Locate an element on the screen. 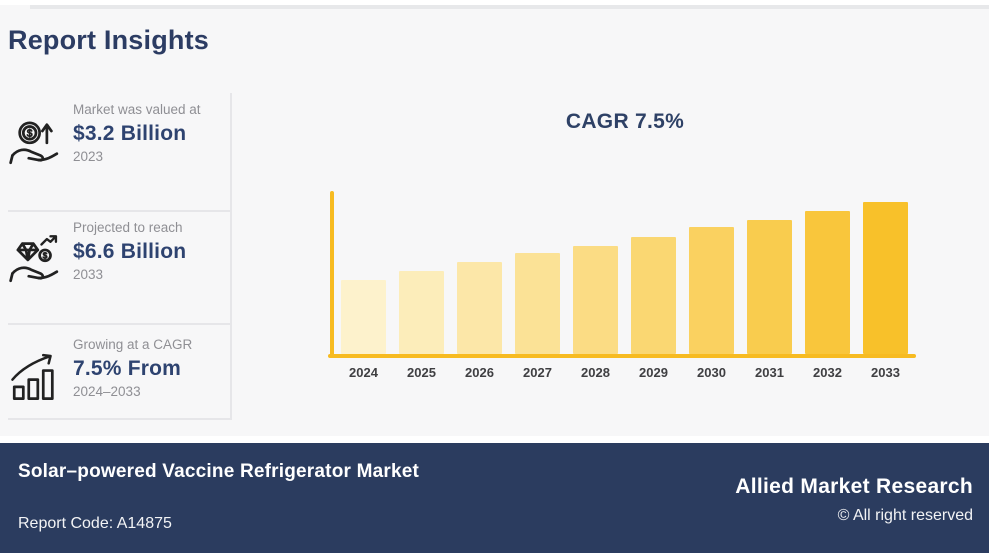 The width and height of the screenshot is (989, 560). hand-diamond-coin-icon: $ is located at coordinates (36, 259).